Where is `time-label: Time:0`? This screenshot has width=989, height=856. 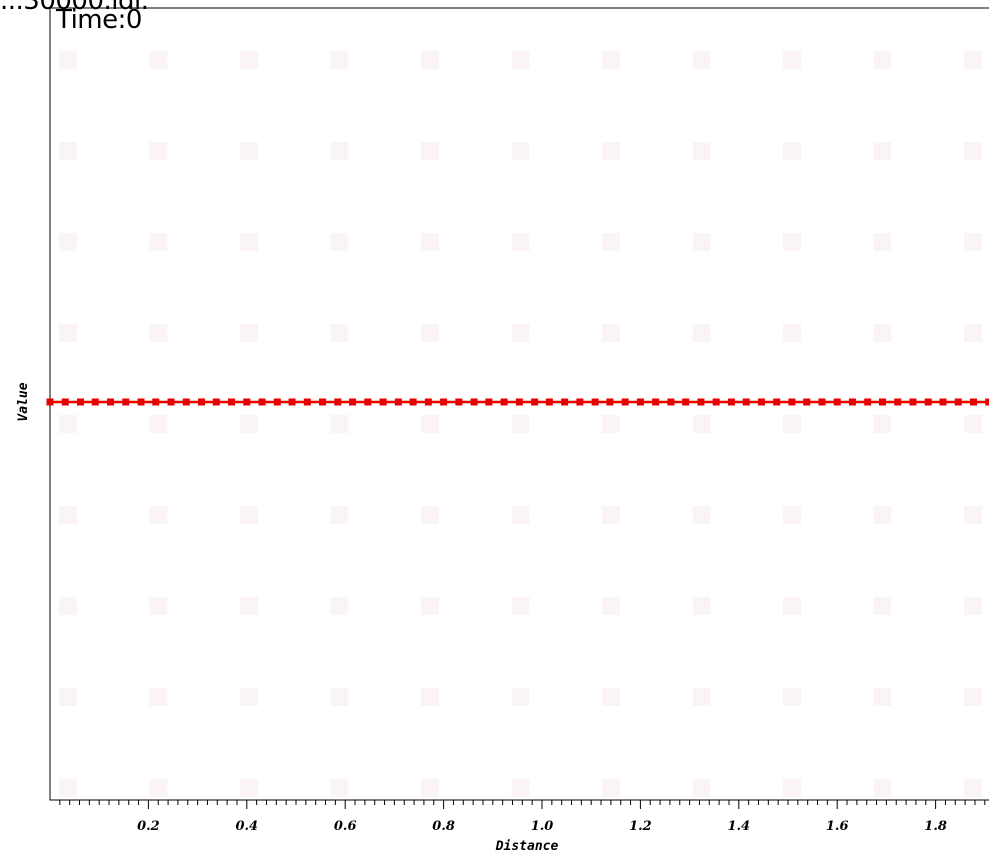
time-label: Time:0 is located at coordinates (99, 20).